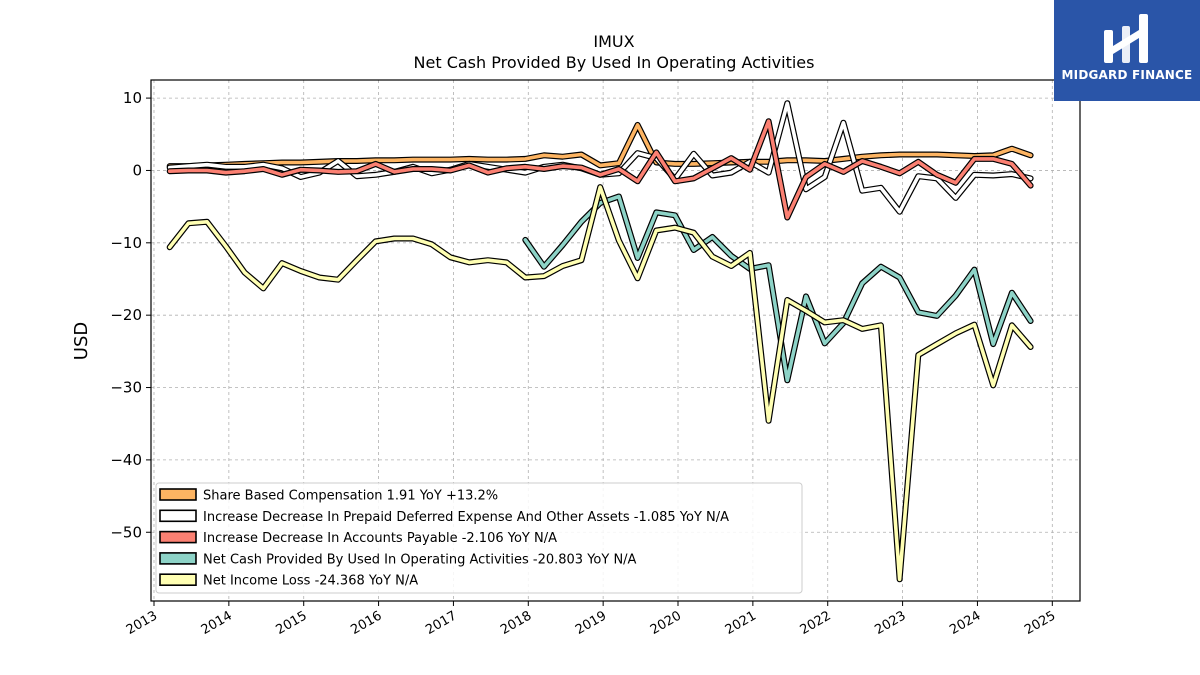 The height and width of the screenshot is (675, 1200). I want to click on x-tick-label: 2024, so click(965, 623).